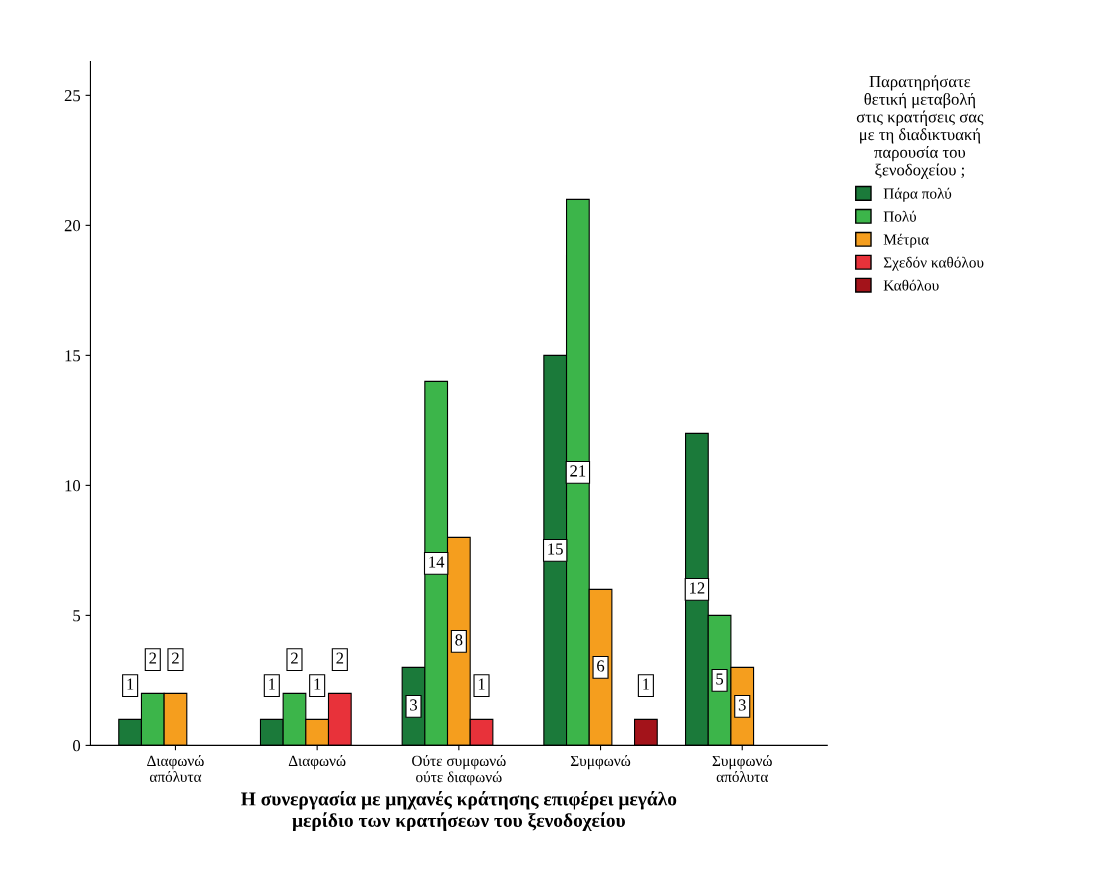 This screenshot has width=1103, height=879. Describe the element at coordinates (77, 616) in the screenshot. I see `y-tick-label: 5` at that location.